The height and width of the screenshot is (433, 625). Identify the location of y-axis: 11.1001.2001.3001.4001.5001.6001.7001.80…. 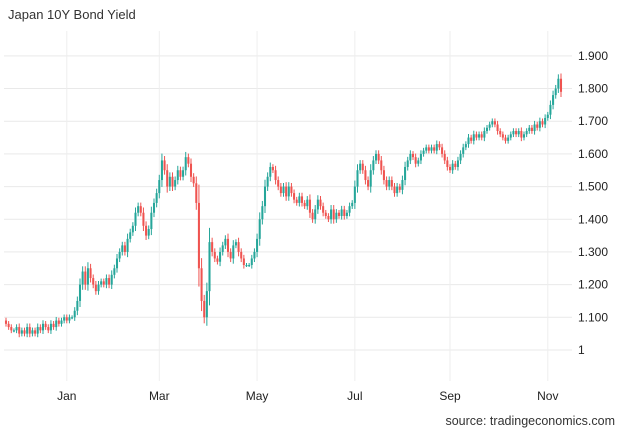
(593, 203).